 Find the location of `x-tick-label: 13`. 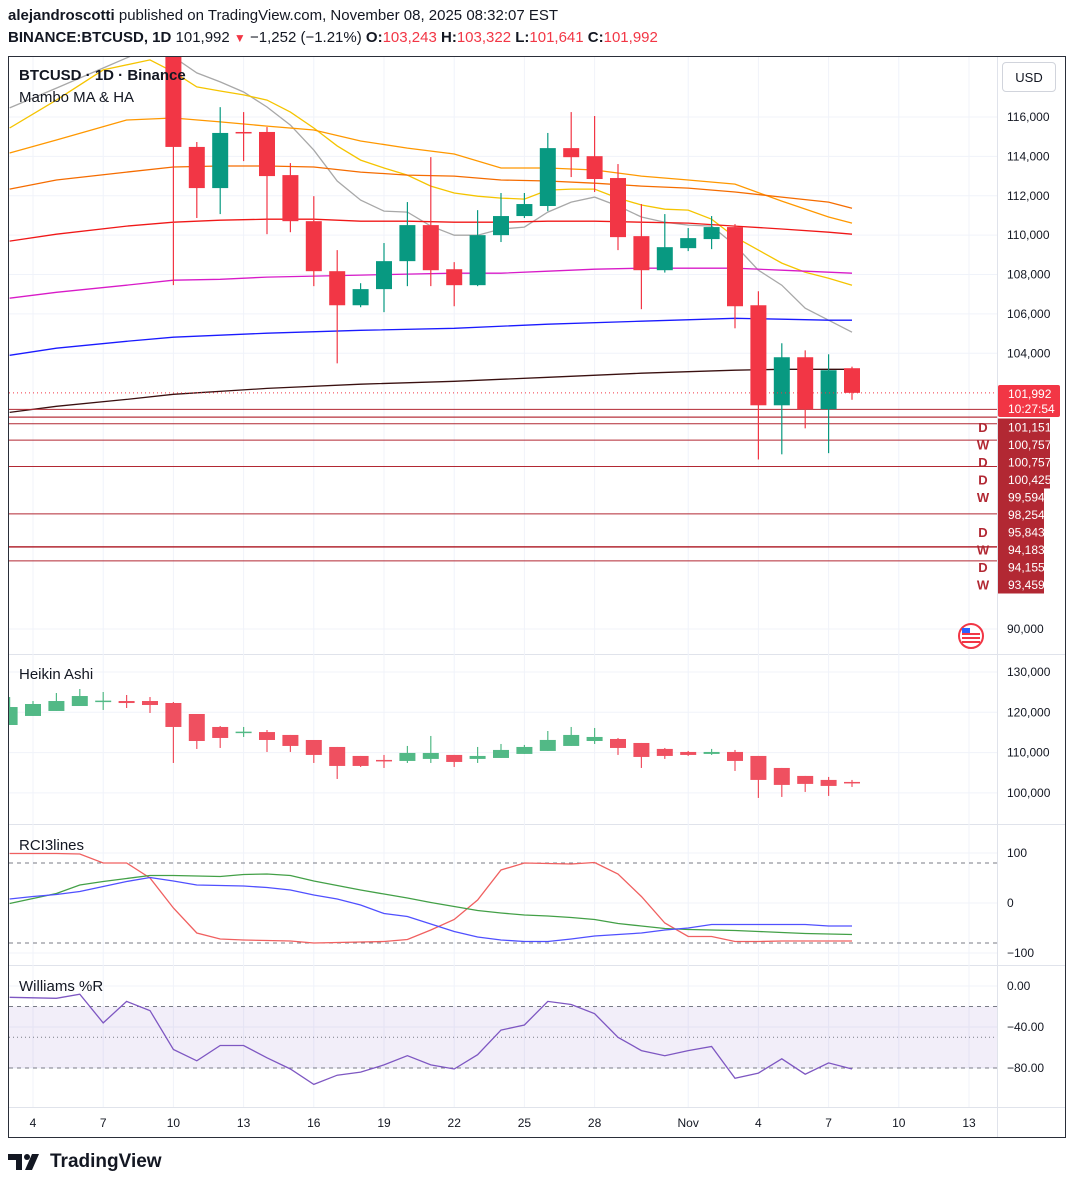

x-tick-label: 13 is located at coordinates (244, 1123).